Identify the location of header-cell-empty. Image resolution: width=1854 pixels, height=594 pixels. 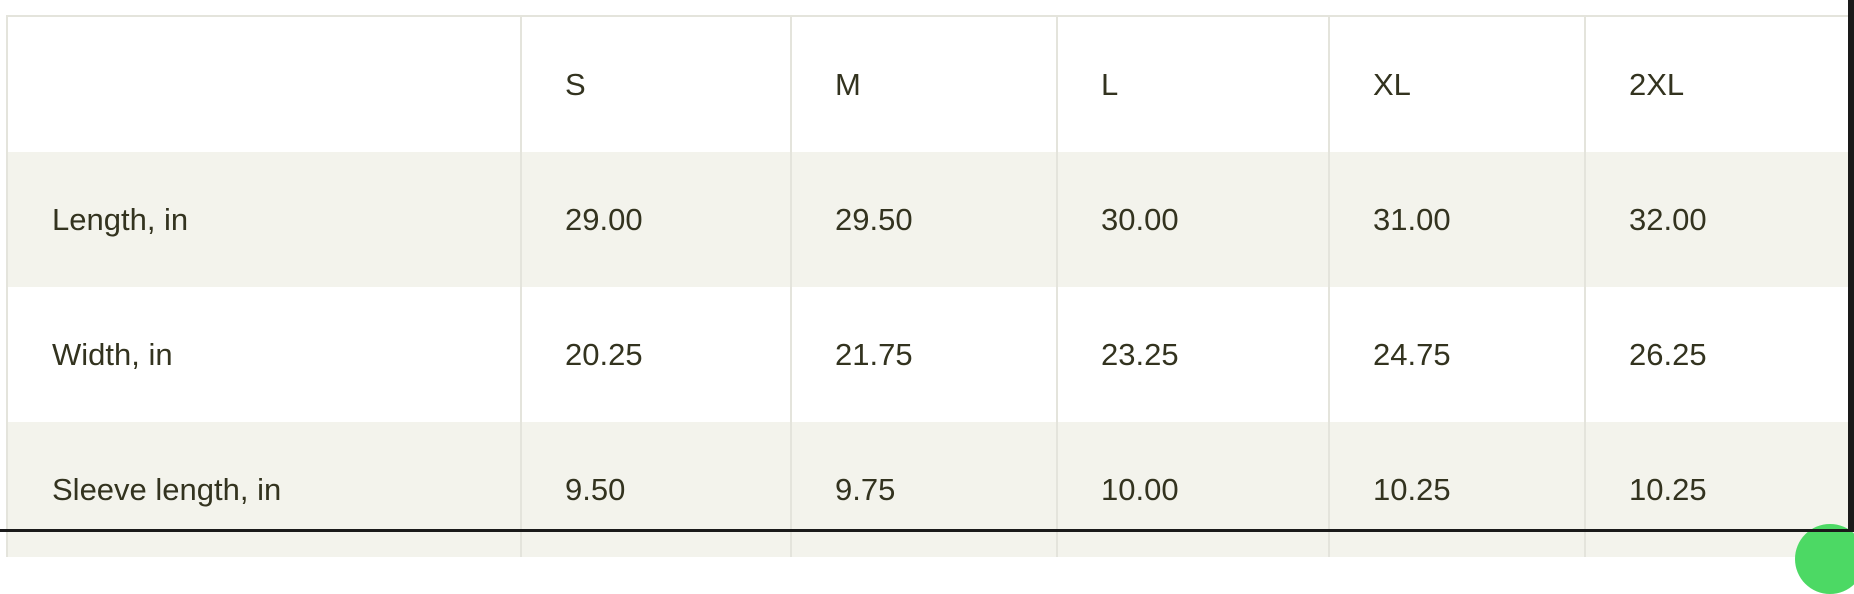
(264, 84).